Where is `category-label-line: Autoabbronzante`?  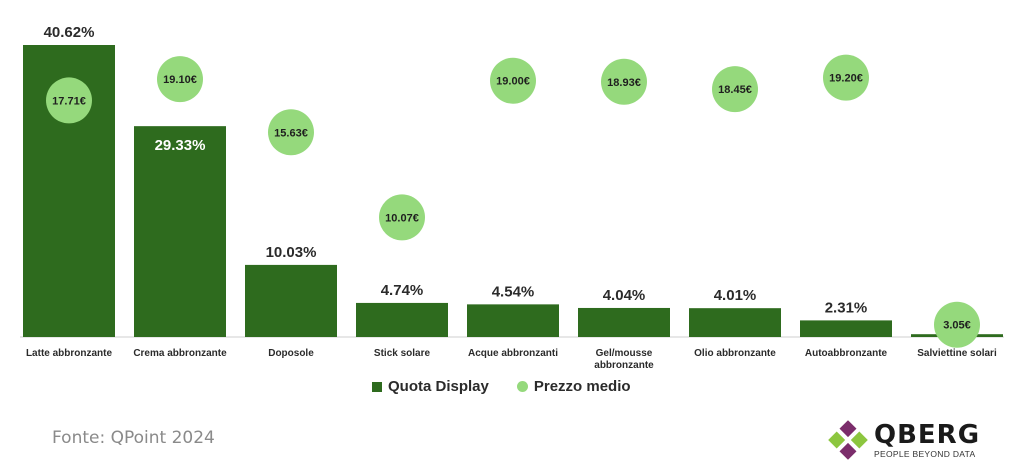 category-label-line: Autoabbronzante is located at coordinates (846, 353).